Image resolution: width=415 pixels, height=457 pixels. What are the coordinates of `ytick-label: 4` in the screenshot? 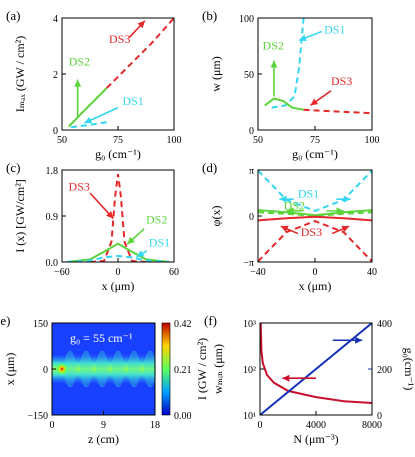 It's located at (55, 19).